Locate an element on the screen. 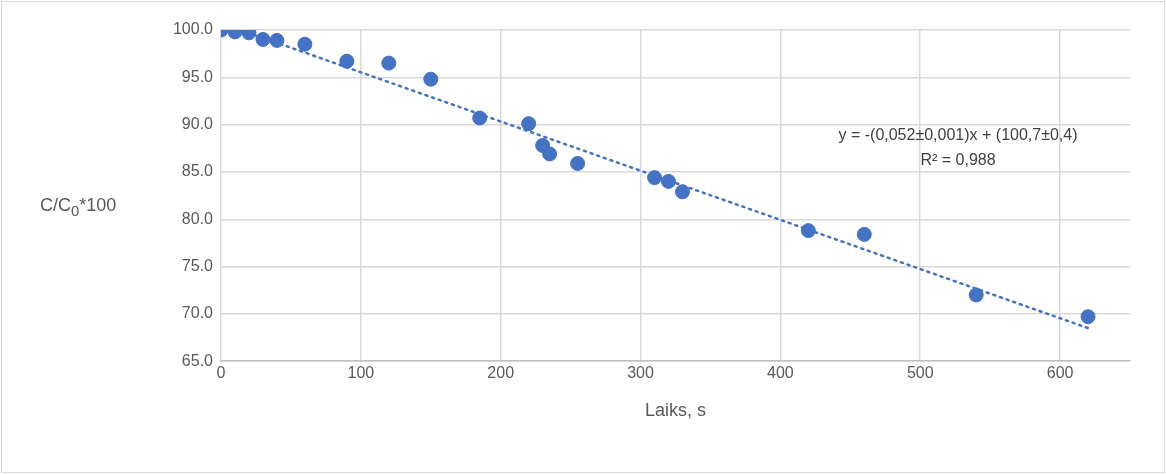 The width and height of the screenshot is (1166, 474). y-tick-label: 95.0 is located at coordinates (197, 76).